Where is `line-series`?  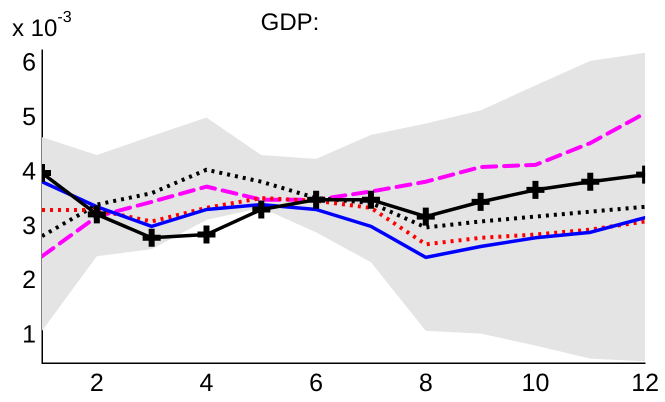
line-series is located at coordinates (344, 221).